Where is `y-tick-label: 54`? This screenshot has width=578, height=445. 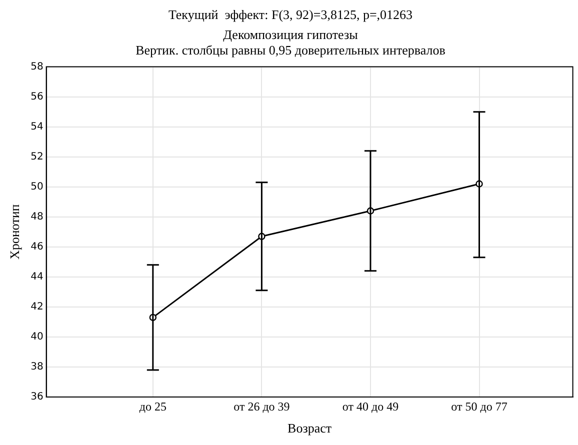 y-tick-label: 54 is located at coordinates (37, 126).